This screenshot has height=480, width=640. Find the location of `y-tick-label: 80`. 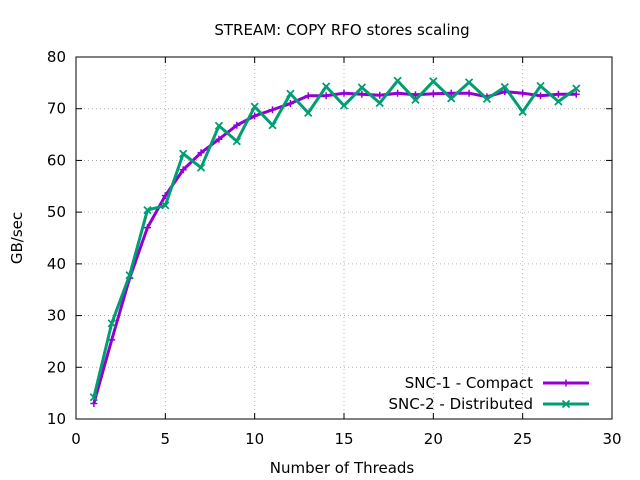

y-tick-label: 80 is located at coordinates (56, 57).